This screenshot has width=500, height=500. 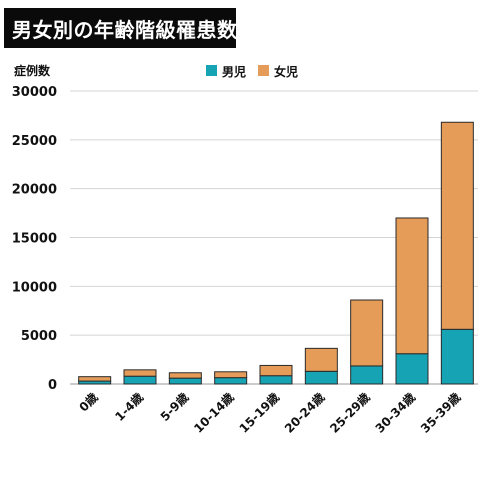 I want to click on y-tick-label: 25000, so click(x=34, y=141).